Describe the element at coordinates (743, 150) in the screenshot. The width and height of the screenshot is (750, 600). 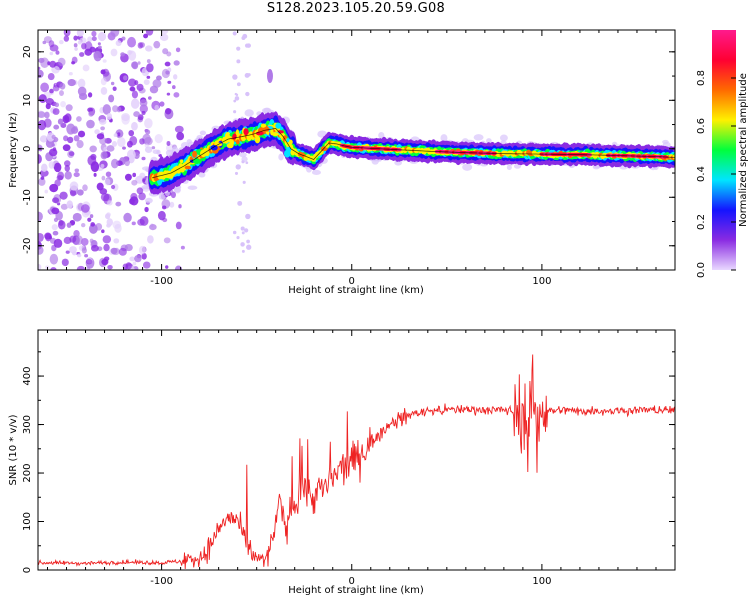
I see `colorbar-label: Normalized spectral amplitude` at that location.